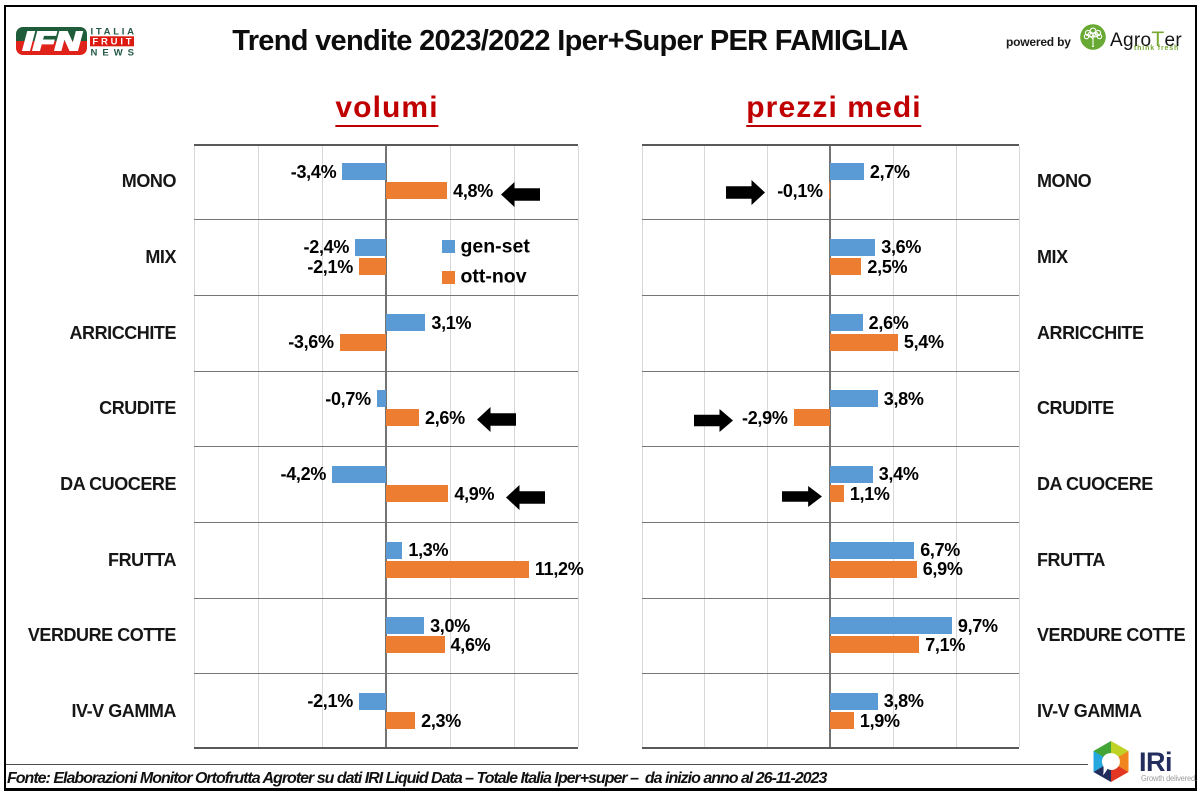 Image resolution: width=1200 pixels, height=795 pixels. I want to click on svg-text: IFN, so click(53, 41).